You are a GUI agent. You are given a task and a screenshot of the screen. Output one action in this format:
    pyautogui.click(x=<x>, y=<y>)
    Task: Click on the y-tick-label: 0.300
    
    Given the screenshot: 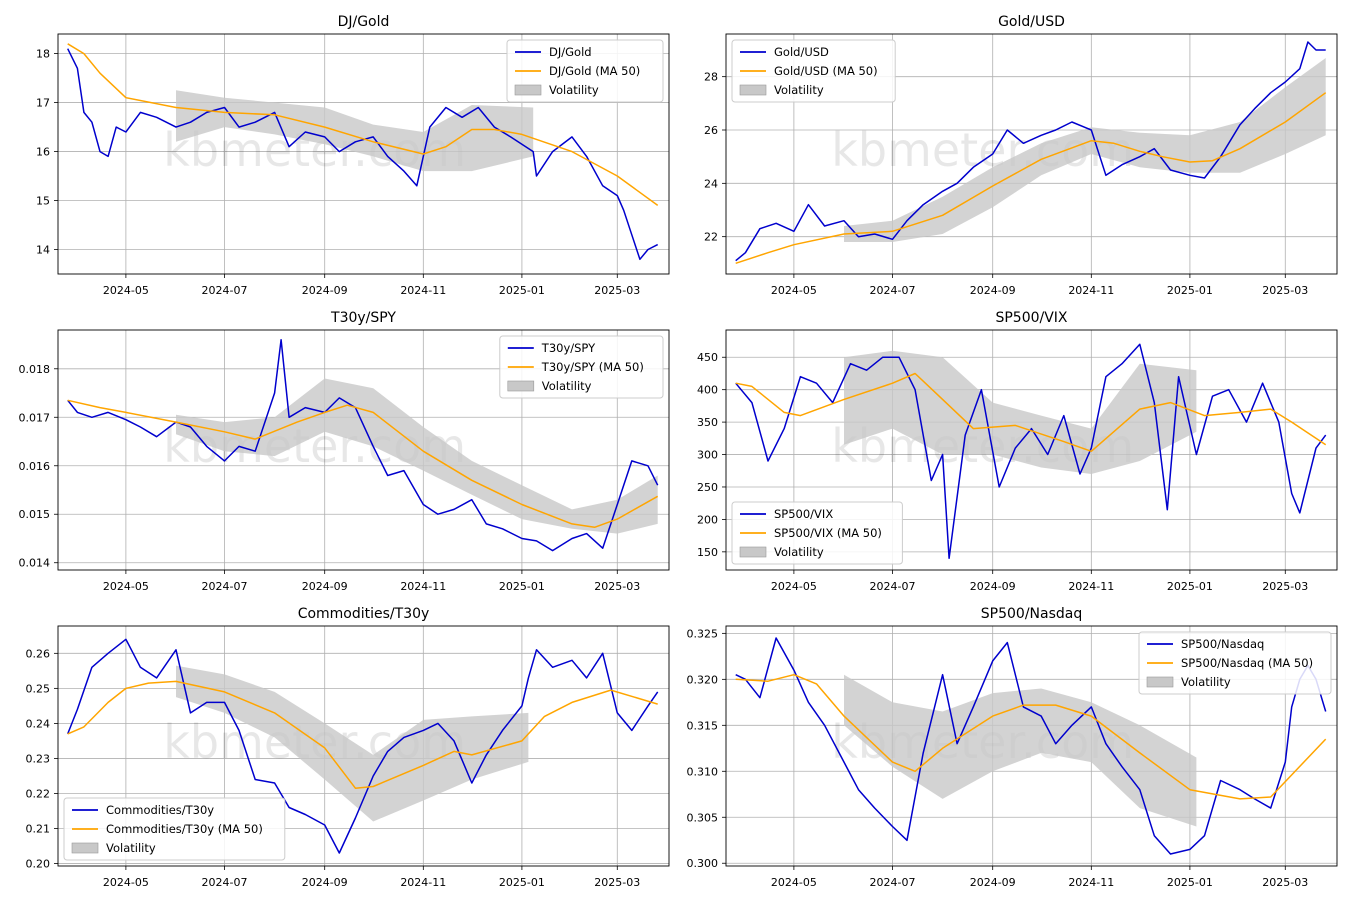 What is the action you would take?
    pyautogui.click(x=703, y=863)
    